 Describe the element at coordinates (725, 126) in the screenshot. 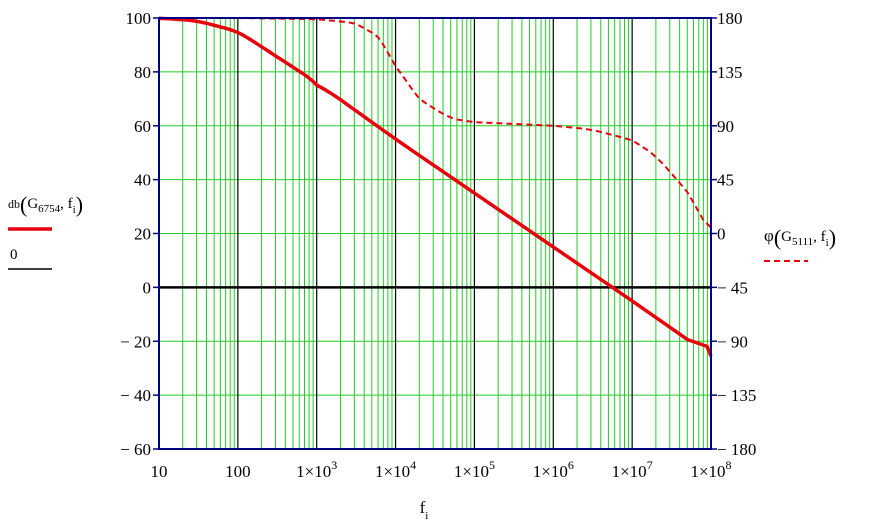

I see `right-tick-label: 90` at that location.